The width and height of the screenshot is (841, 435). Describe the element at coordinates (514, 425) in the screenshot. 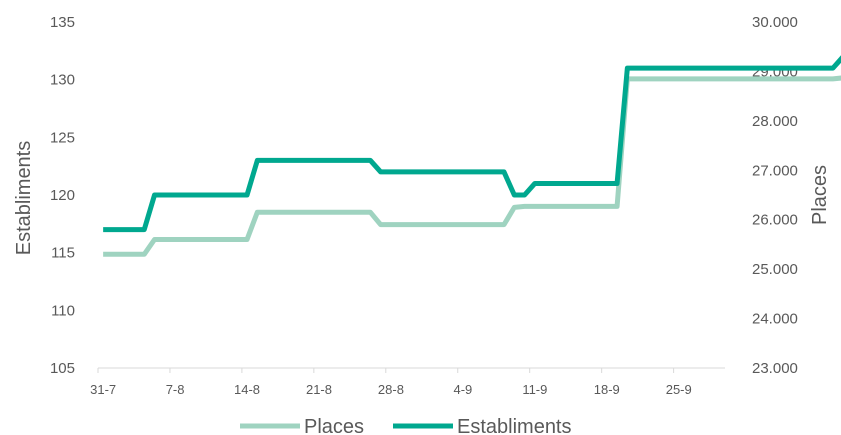

I see `legend-label-establiments: Establiments` at that location.